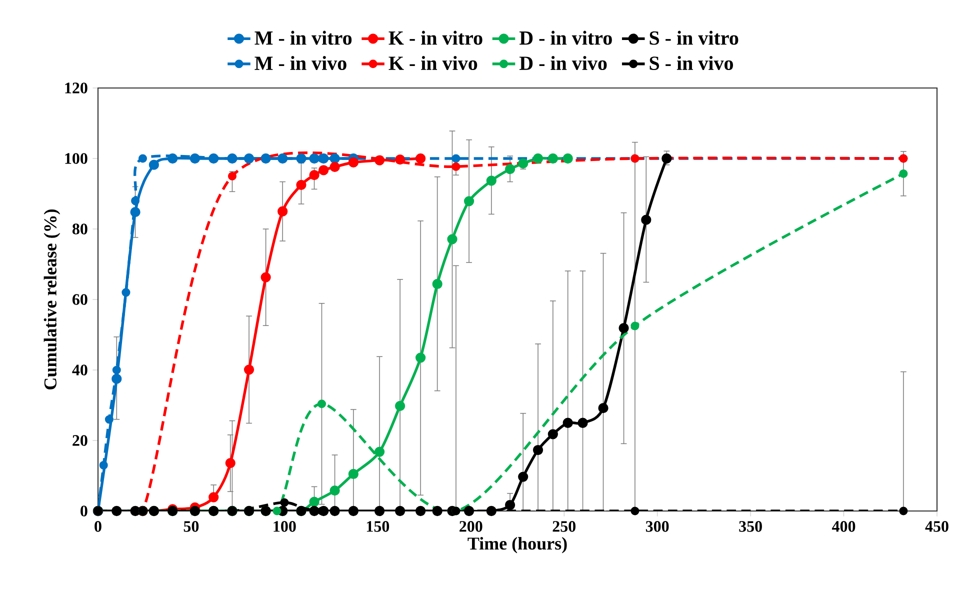 This screenshot has height=590, width=965. What do you see at coordinates (433, 63) in the screenshot?
I see `legend-label: K - in vivo` at bounding box center [433, 63].